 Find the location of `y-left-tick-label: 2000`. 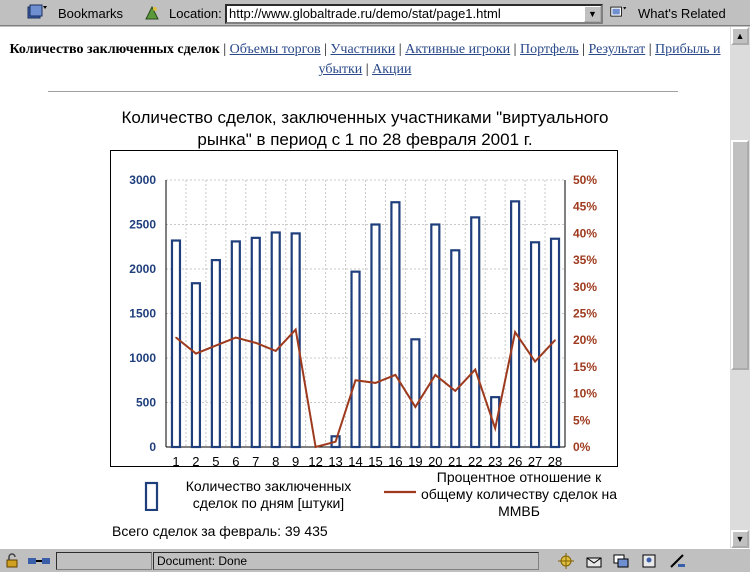

y-left-tick-label: 2000 is located at coordinates (142, 269).